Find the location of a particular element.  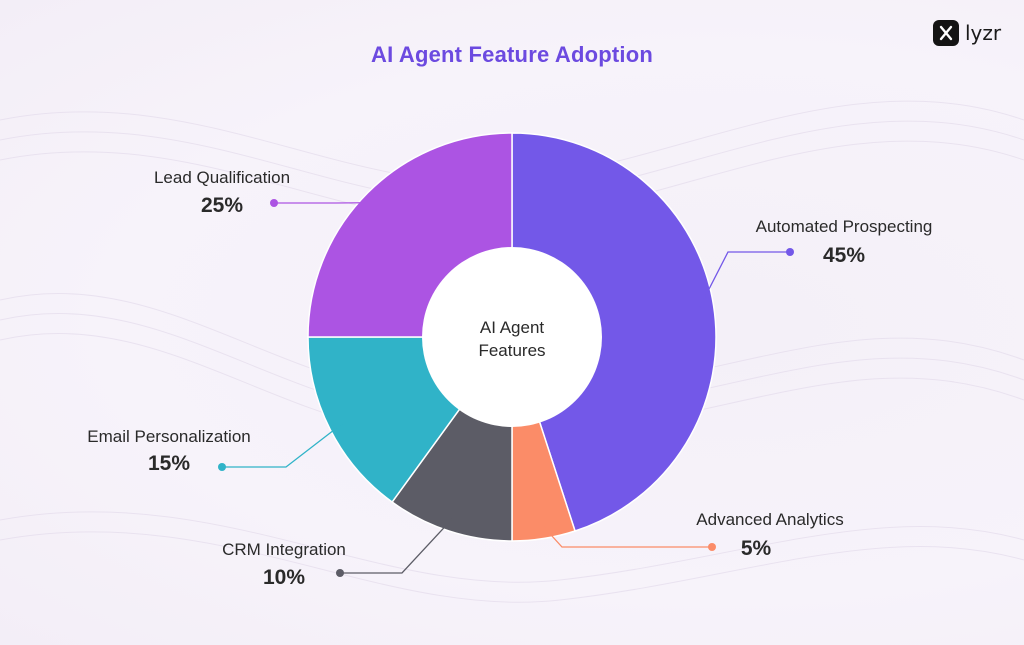

slice-label: Email Personalization is located at coordinates (168, 436).